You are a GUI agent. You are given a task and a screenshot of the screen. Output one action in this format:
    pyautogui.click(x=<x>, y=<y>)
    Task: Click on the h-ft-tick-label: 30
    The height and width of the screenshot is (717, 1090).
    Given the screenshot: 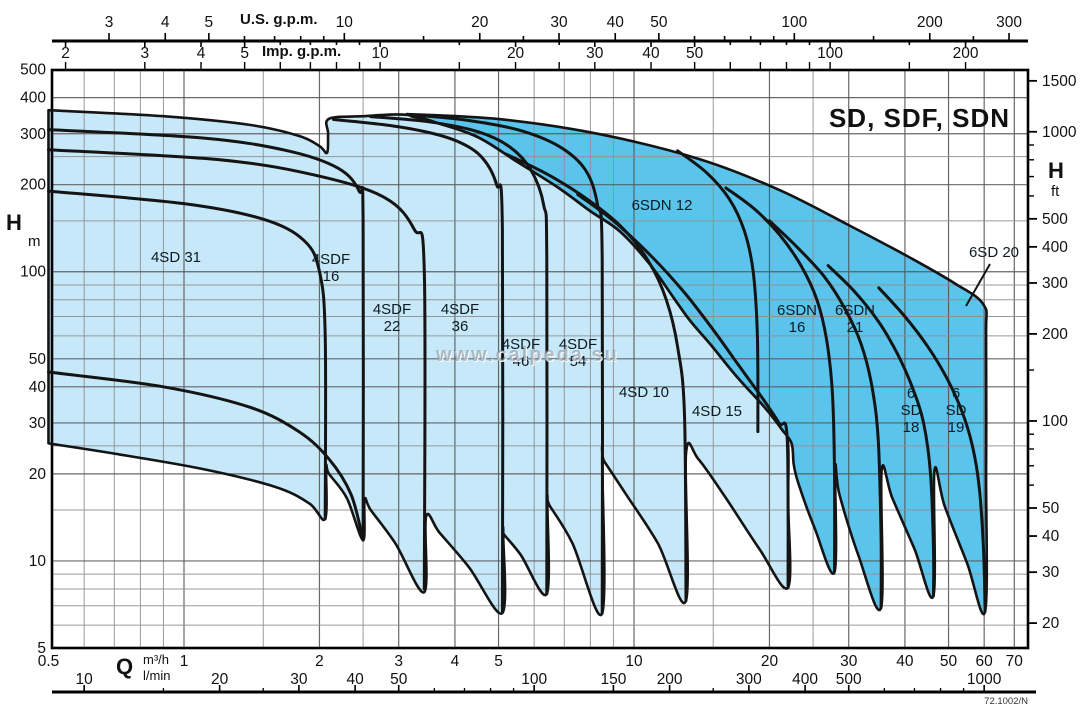 What is the action you would take?
    pyautogui.click(x=1051, y=572)
    